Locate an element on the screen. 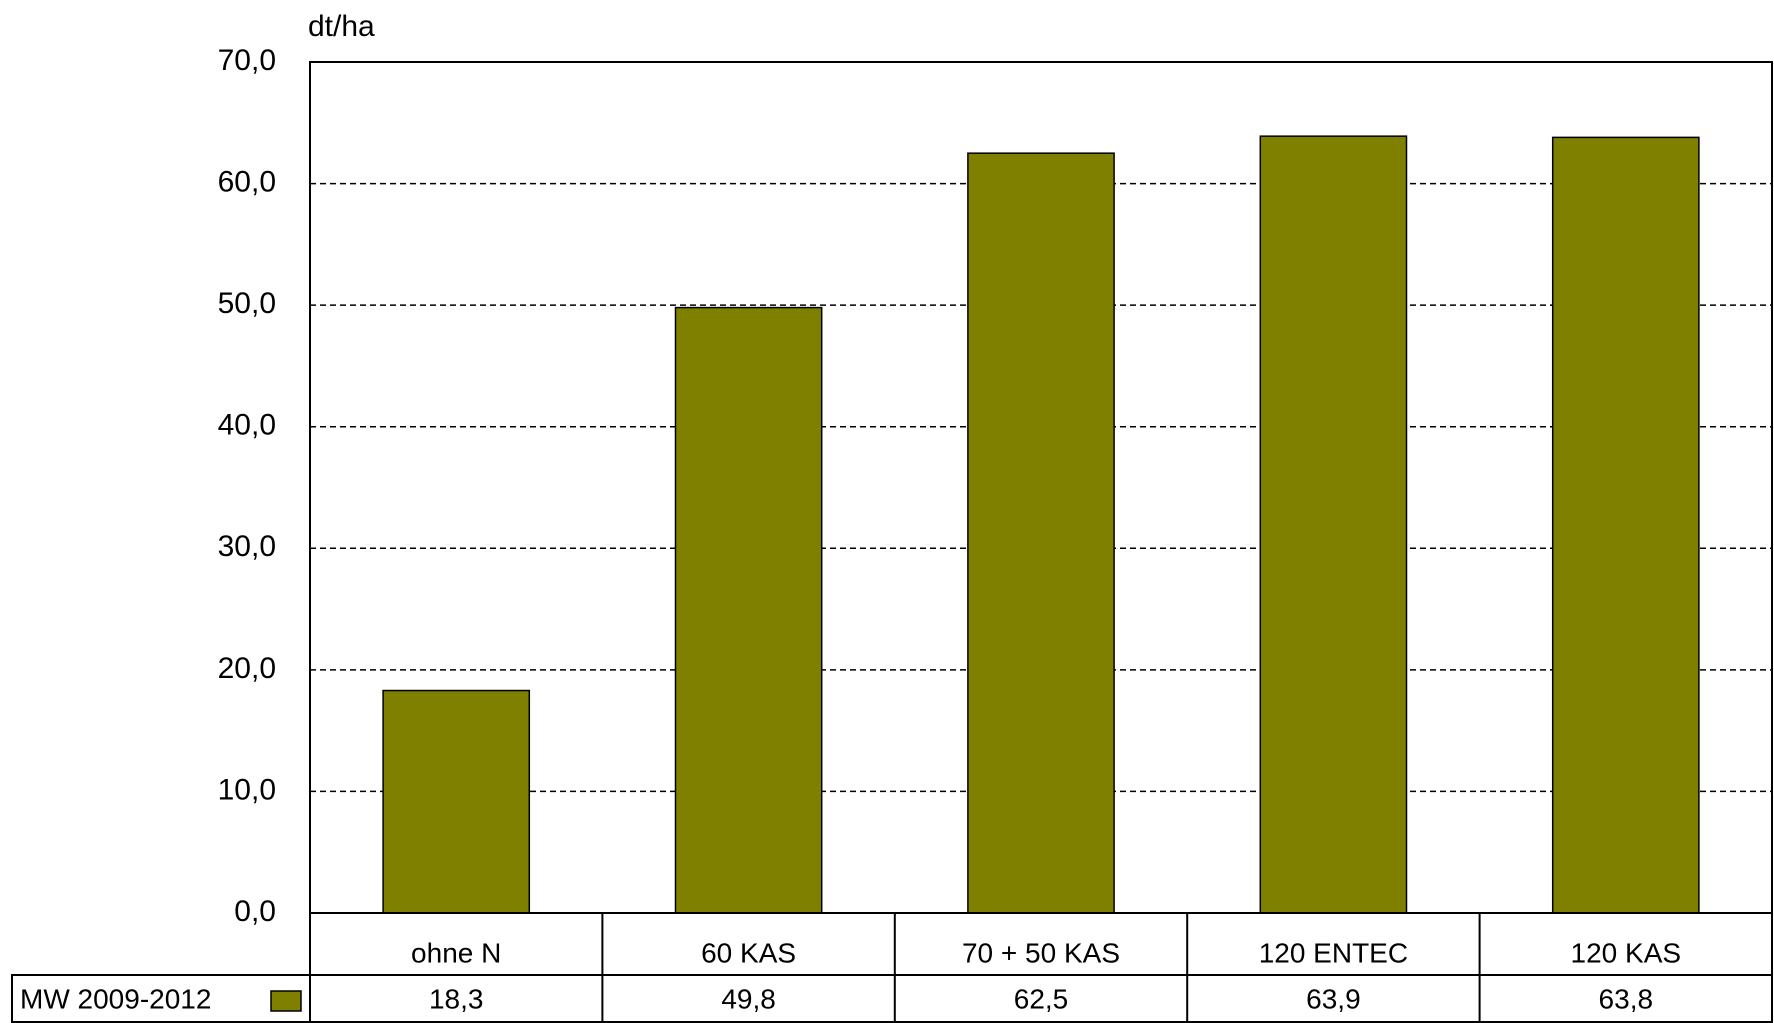 This screenshot has width=1774, height=1023. legend-swatch is located at coordinates (286, 1001).